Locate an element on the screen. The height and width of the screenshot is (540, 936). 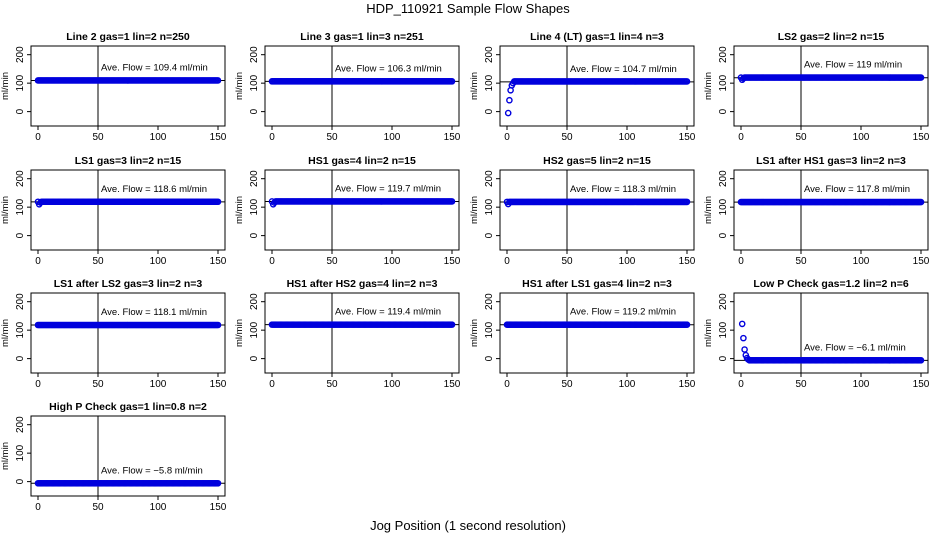
mean-flow-annotation: Ave. Flow = −5.8 ml/min is located at coordinates (152, 470).